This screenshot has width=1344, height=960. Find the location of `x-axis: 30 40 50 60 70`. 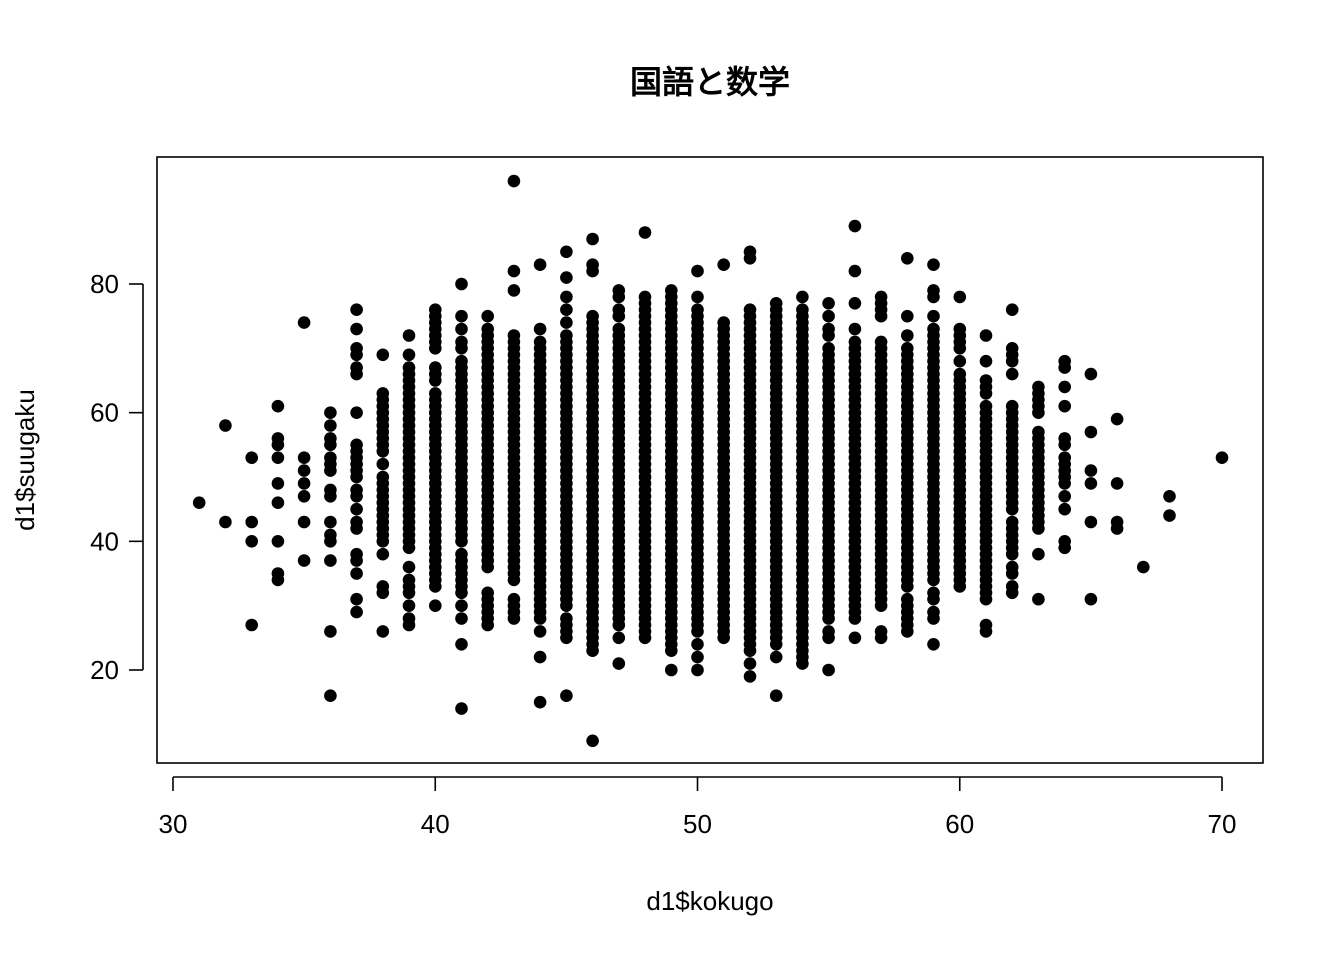

x-axis: 30 40 50 60 70 is located at coordinates (698, 807).